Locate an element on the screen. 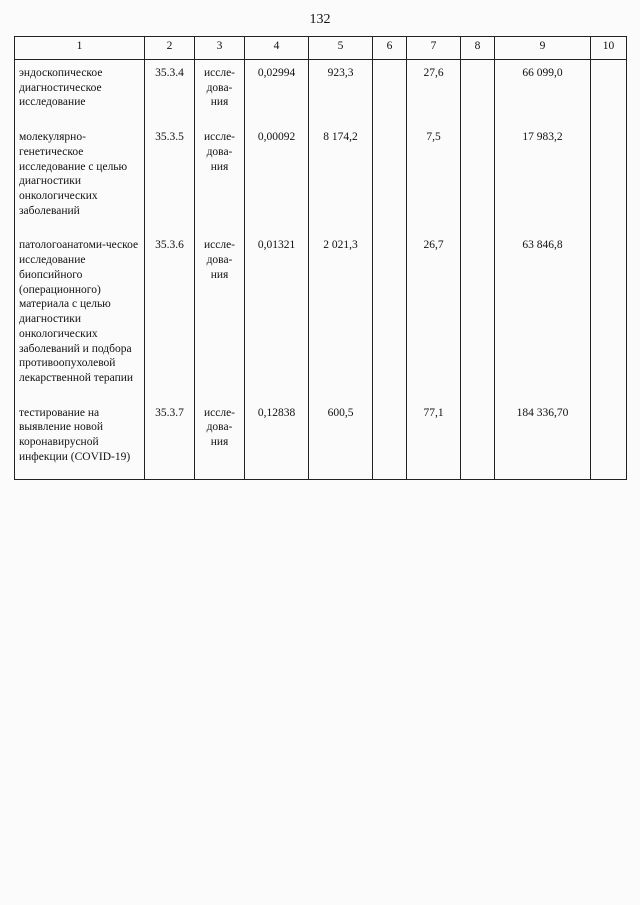 The width and height of the screenshot is (640, 905). value-cell: 63 846,8 is located at coordinates (542, 316).